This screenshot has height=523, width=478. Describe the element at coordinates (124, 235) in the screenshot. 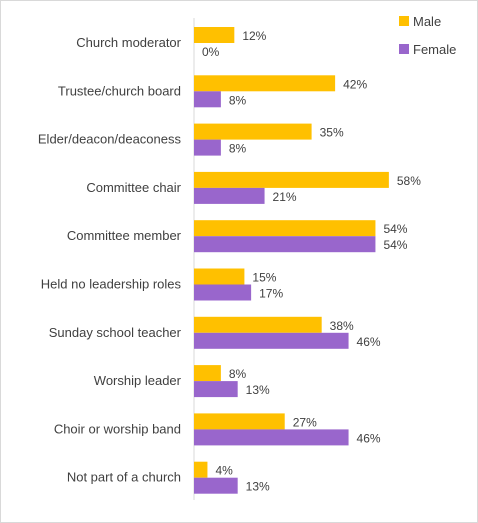

I see `category-label: Committee member` at that location.